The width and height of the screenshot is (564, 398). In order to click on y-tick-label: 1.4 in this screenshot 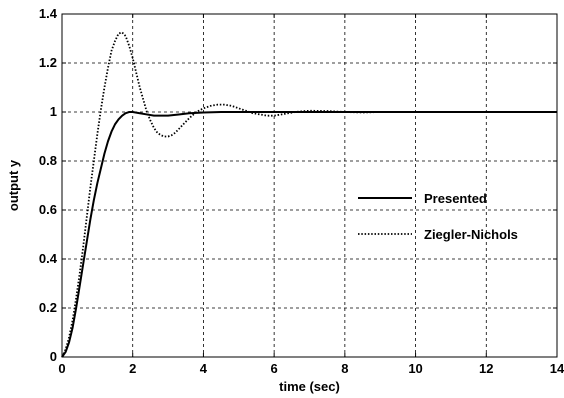, I will do `click(48, 13)`.